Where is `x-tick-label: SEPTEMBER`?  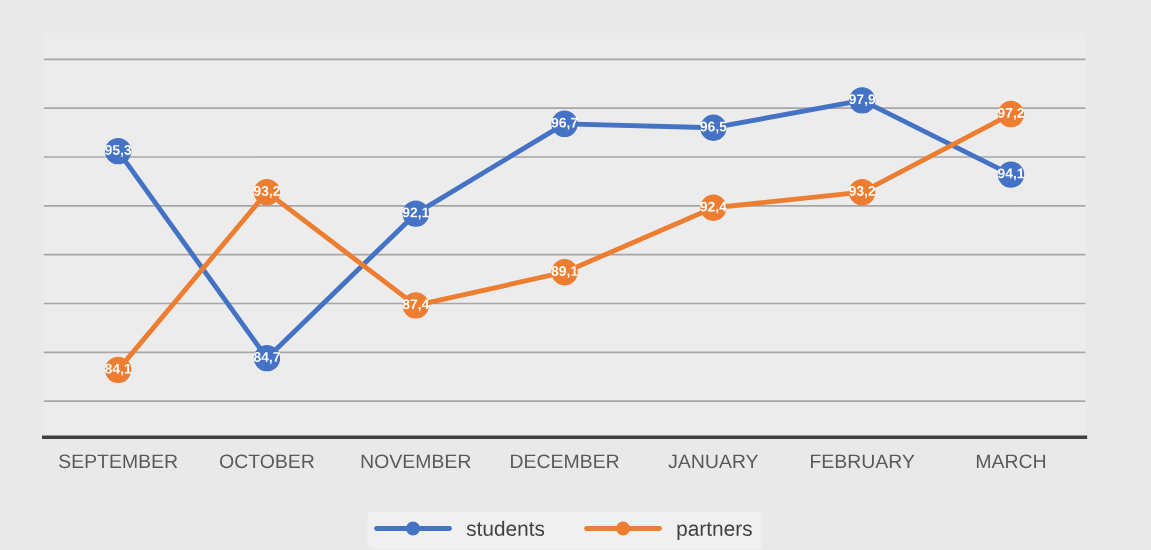 x-tick-label: SEPTEMBER is located at coordinates (118, 461).